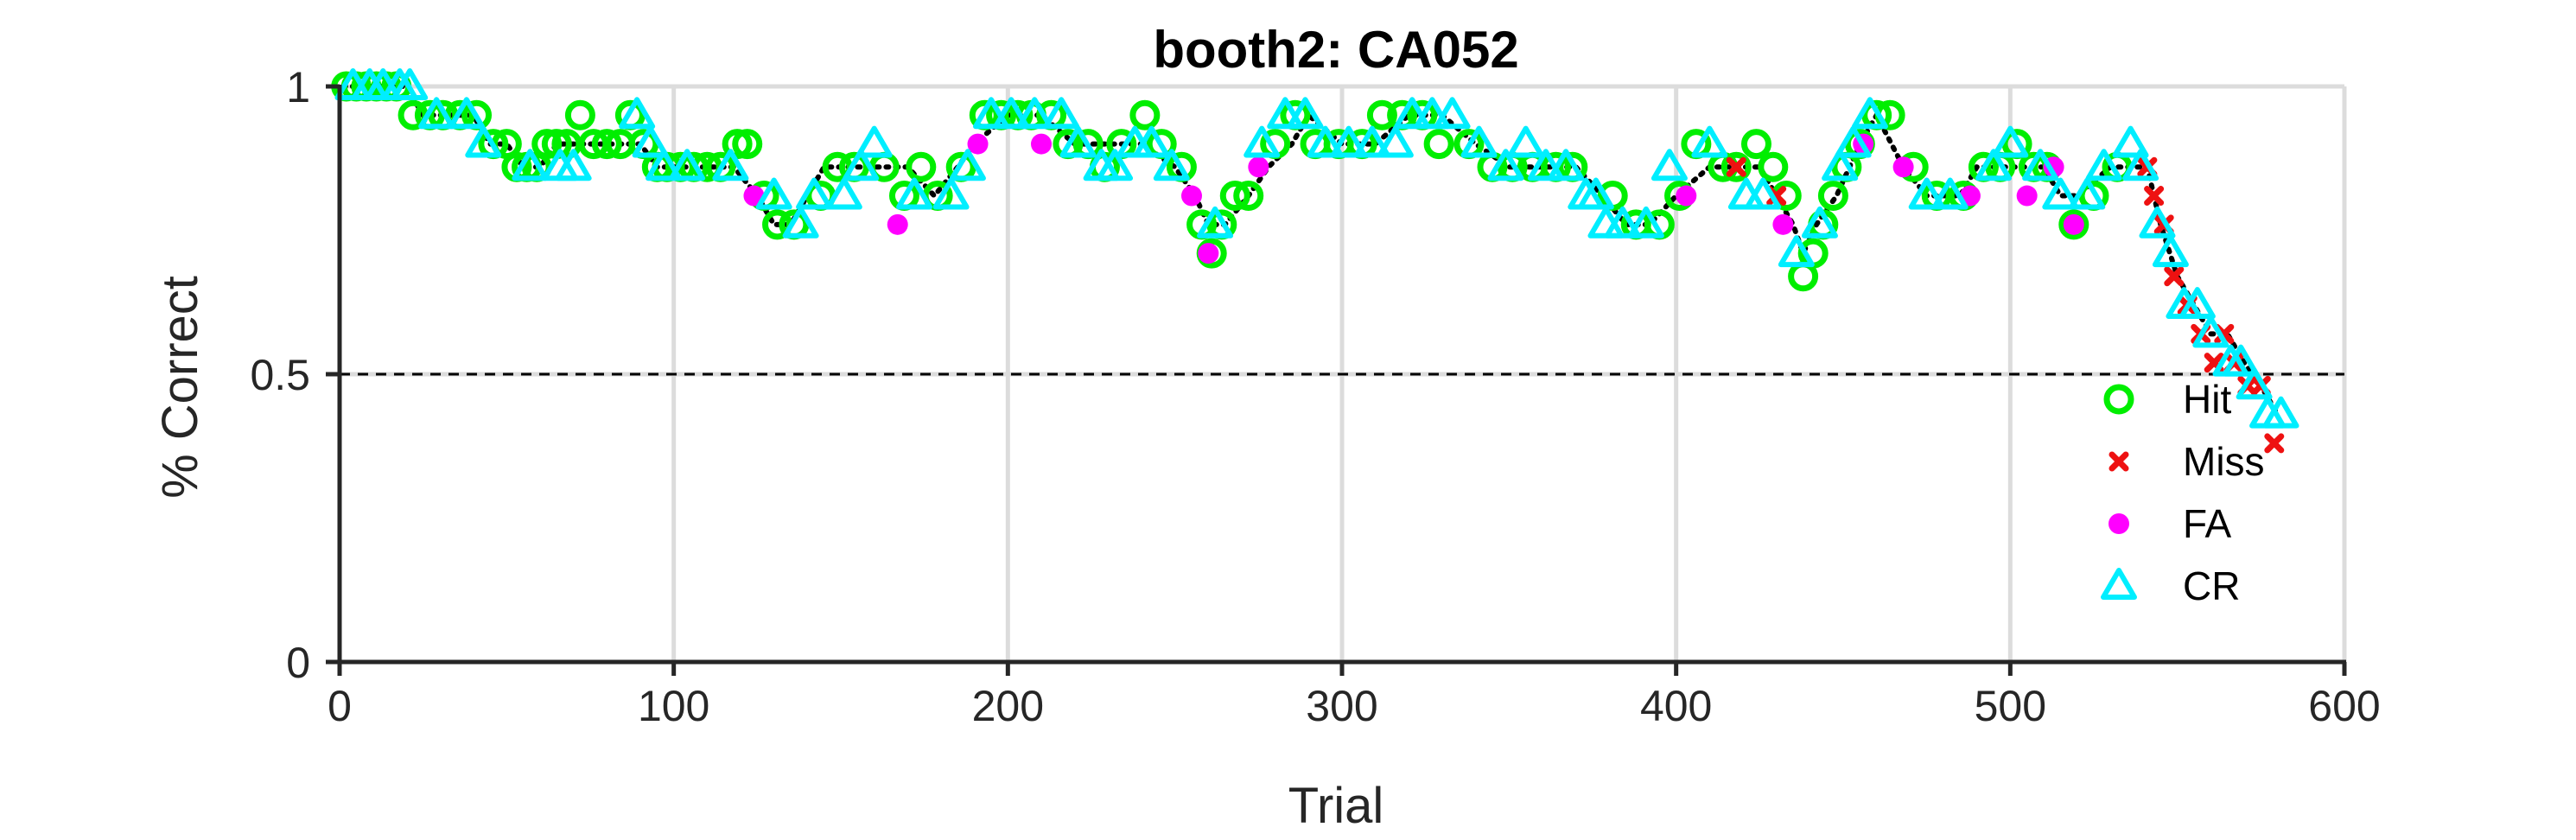 This screenshot has width=2576, height=840. What do you see at coordinates (1008, 706) in the screenshot?
I see `x-tick-label: 200` at bounding box center [1008, 706].